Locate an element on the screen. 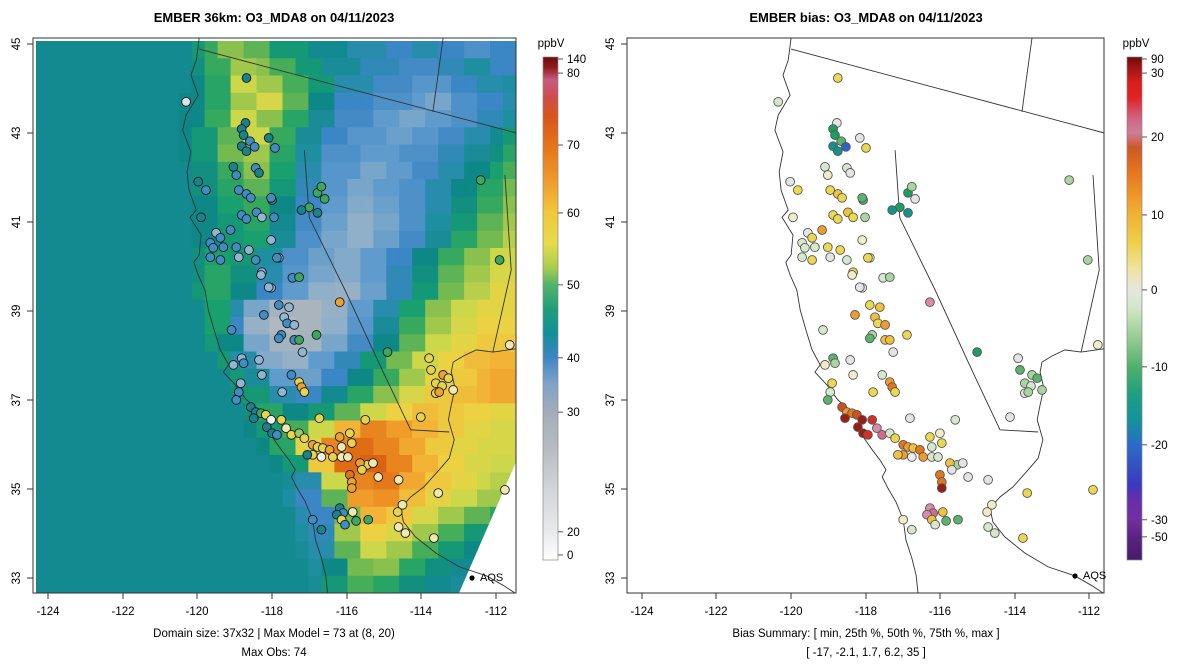 This screenshot has height=672, width=1200. colorbar-tick-label: -20 is located at coordinates (1159, 446).